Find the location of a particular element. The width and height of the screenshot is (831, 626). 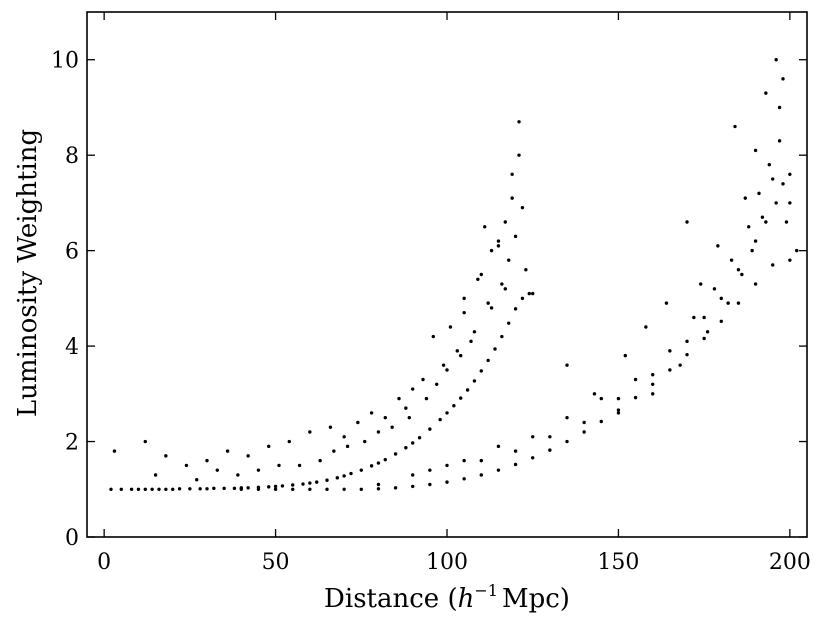

y-tick-label: 10 is located at coordinates (65, 61).